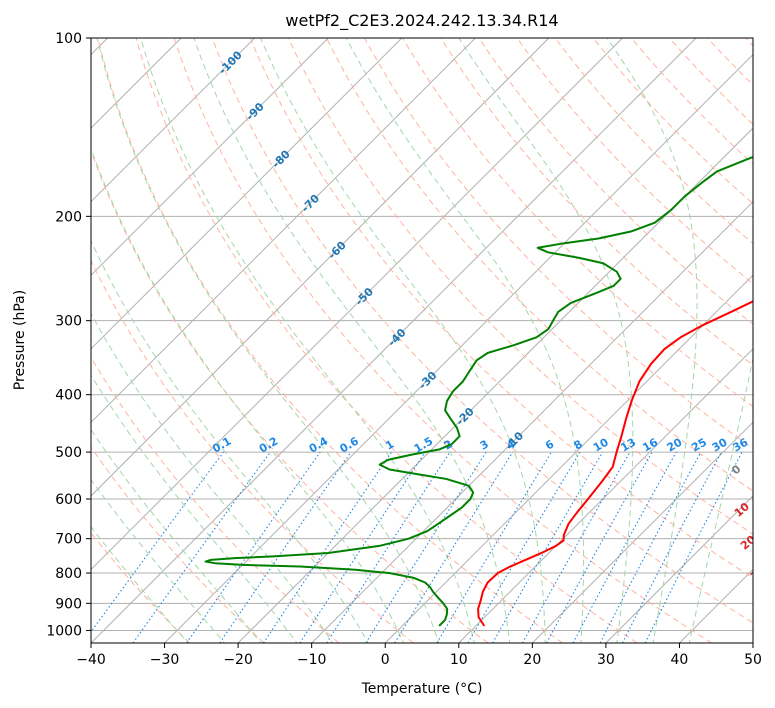 The width and height of the screenshot is (775, 708). I want to click on dry-adiabat-label: 30, so click(758, 573).